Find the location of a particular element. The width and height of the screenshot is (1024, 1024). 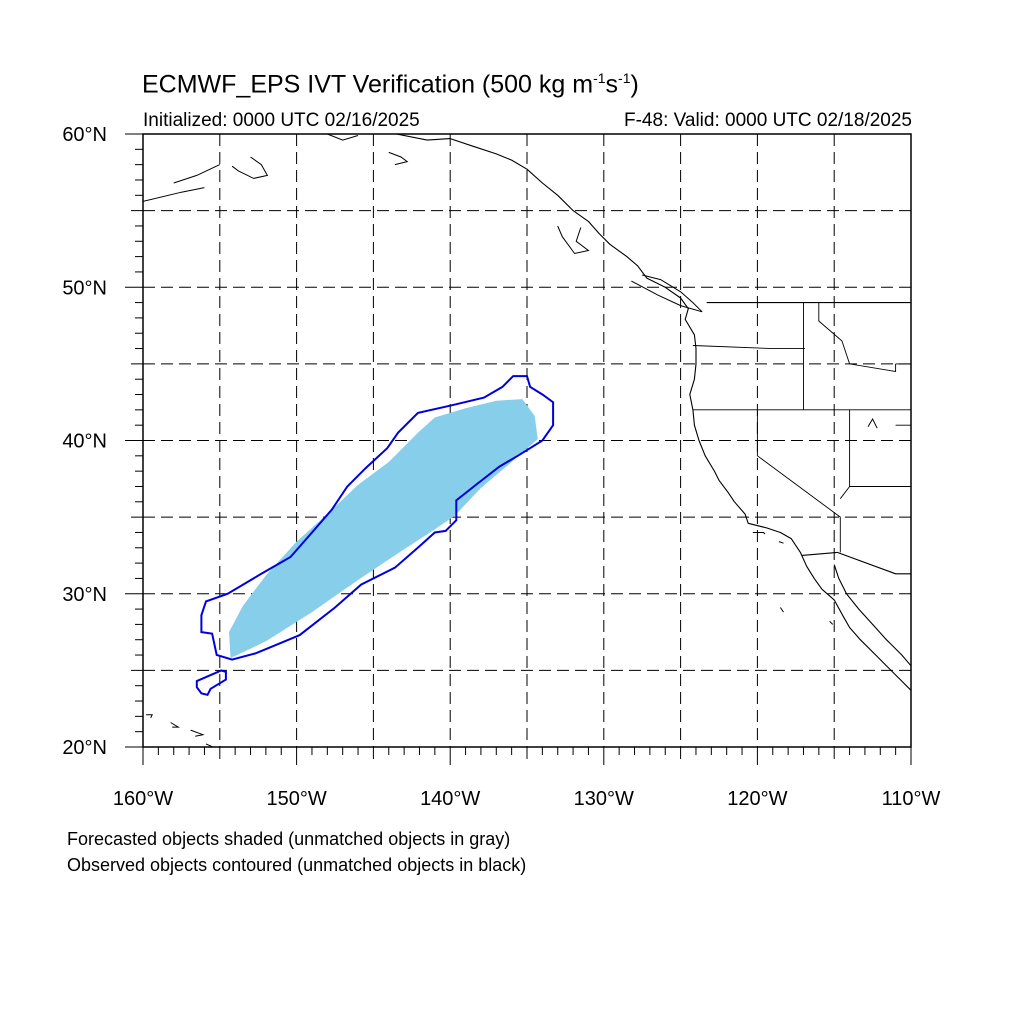

title-exponent-2: -1 is located at coordinates (624, 78).